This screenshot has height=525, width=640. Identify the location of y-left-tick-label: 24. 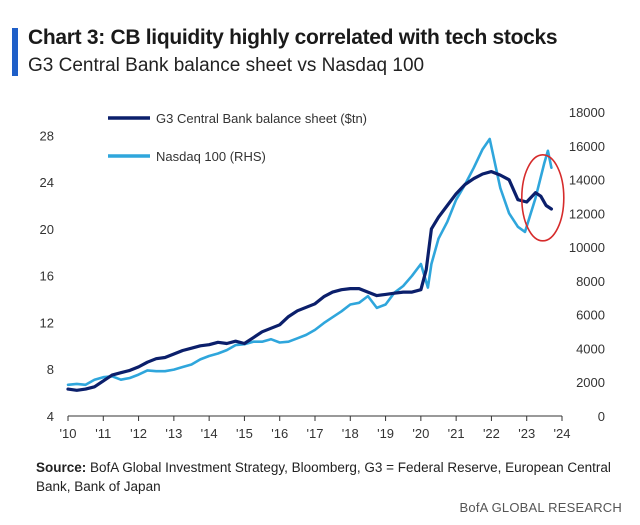
(47, 182).